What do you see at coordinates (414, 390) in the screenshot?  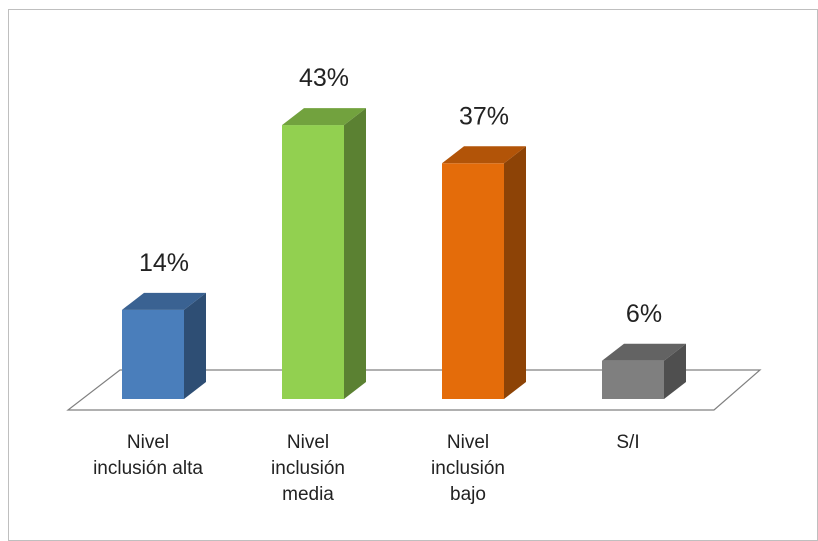 I see `chart-floor` at bounding box center [414, 390].